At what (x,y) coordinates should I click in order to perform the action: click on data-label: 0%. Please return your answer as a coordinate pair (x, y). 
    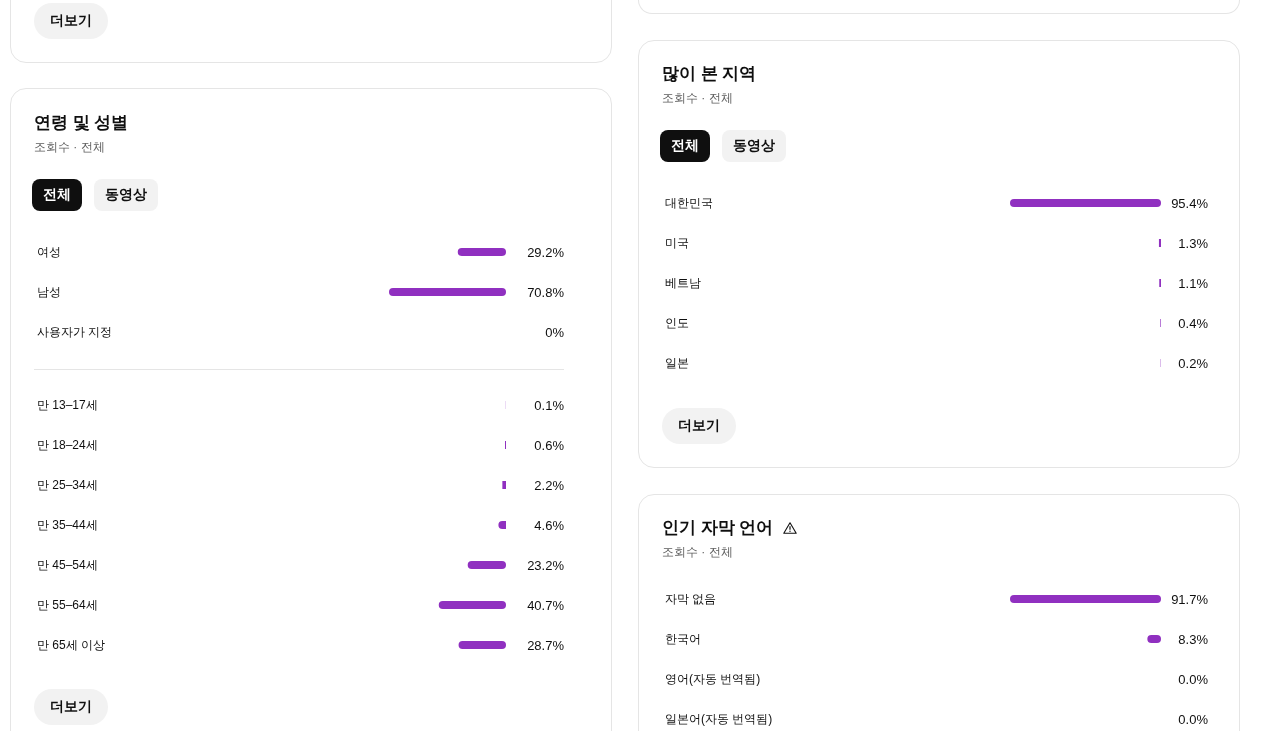
    Looking at the image, I should click on (555, 332).